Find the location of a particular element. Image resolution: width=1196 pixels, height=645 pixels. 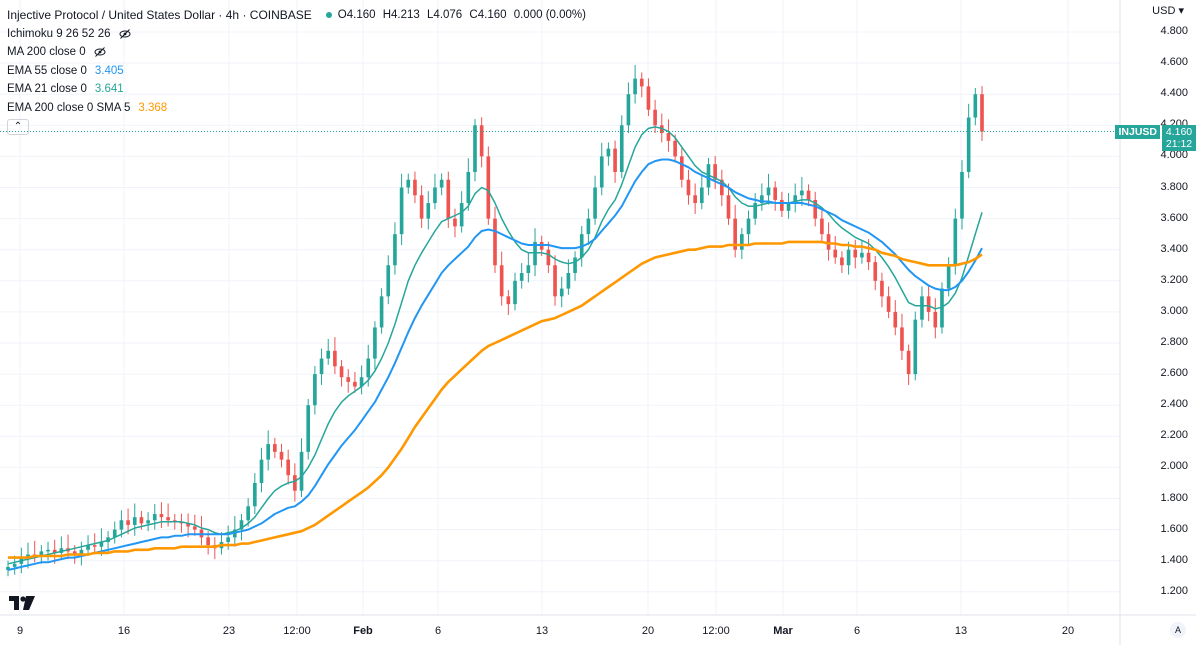

time-tick-label: 20 is located at coordinates (1068, 631).